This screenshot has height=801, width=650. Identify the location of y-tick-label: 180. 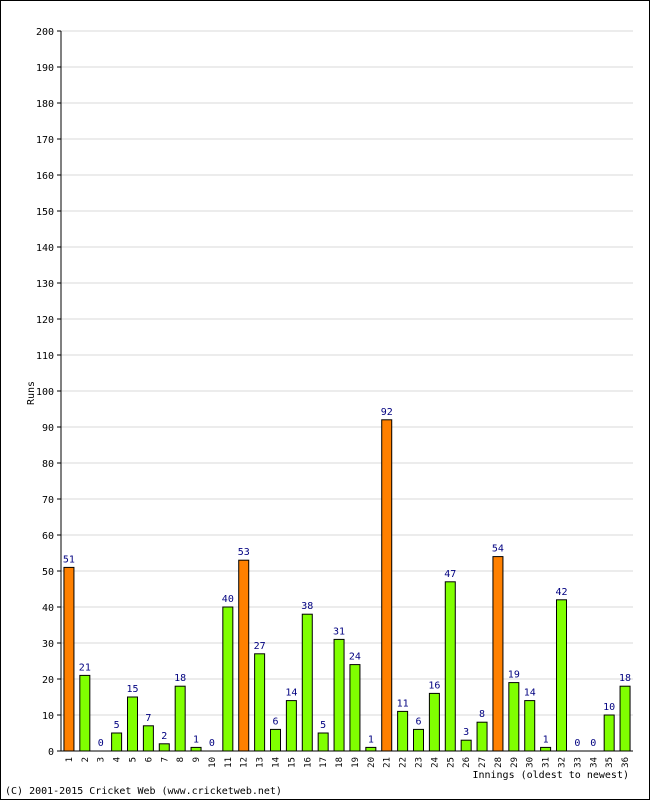
(45, 104).